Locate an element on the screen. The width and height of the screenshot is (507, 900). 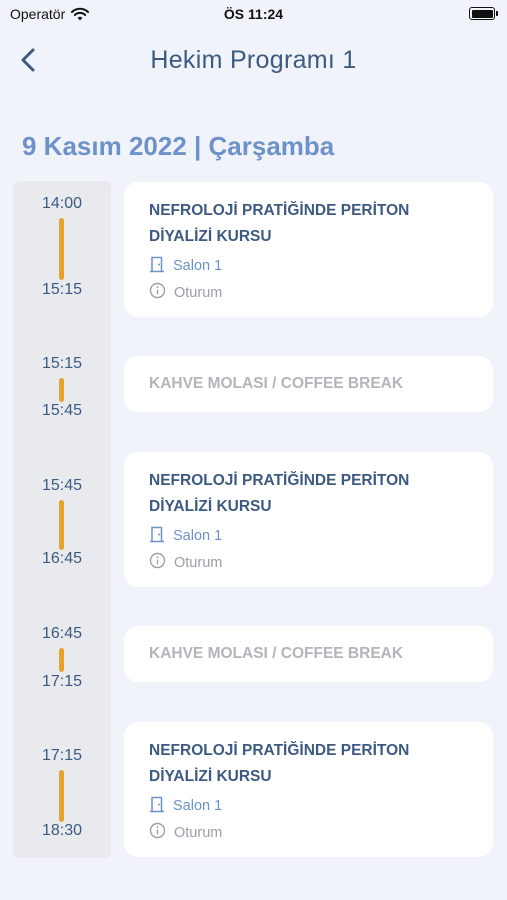
end-time: 15:45 is located at coordinates (62, 410).